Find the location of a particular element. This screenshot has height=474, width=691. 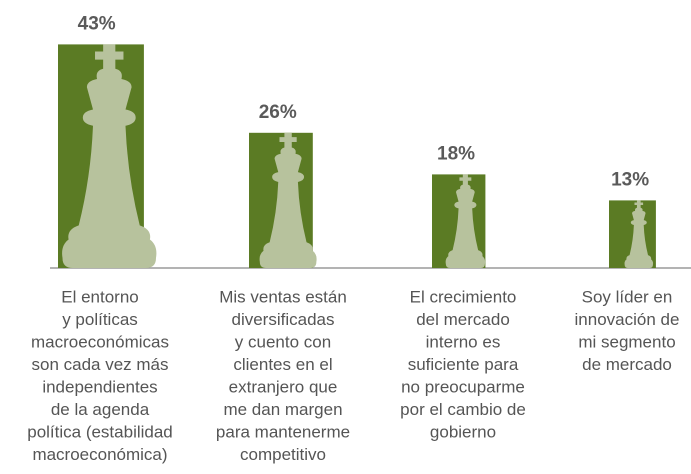

x-tick-label: macroeconómica) is located at coordinates (99, 454).